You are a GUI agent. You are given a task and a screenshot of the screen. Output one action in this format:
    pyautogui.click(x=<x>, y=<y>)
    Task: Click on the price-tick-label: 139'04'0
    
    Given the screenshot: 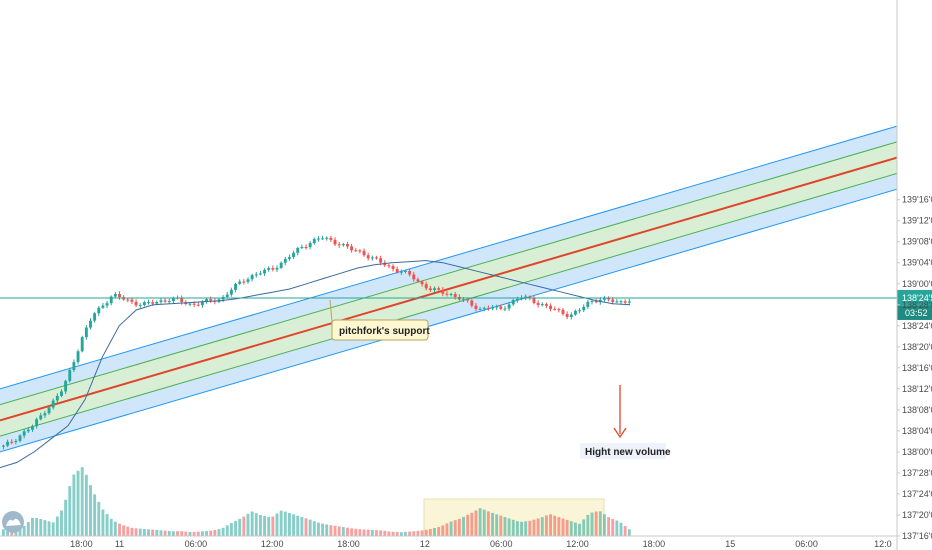 What is the action you would take?
    pyautogui.click(x=917, y=263)
    